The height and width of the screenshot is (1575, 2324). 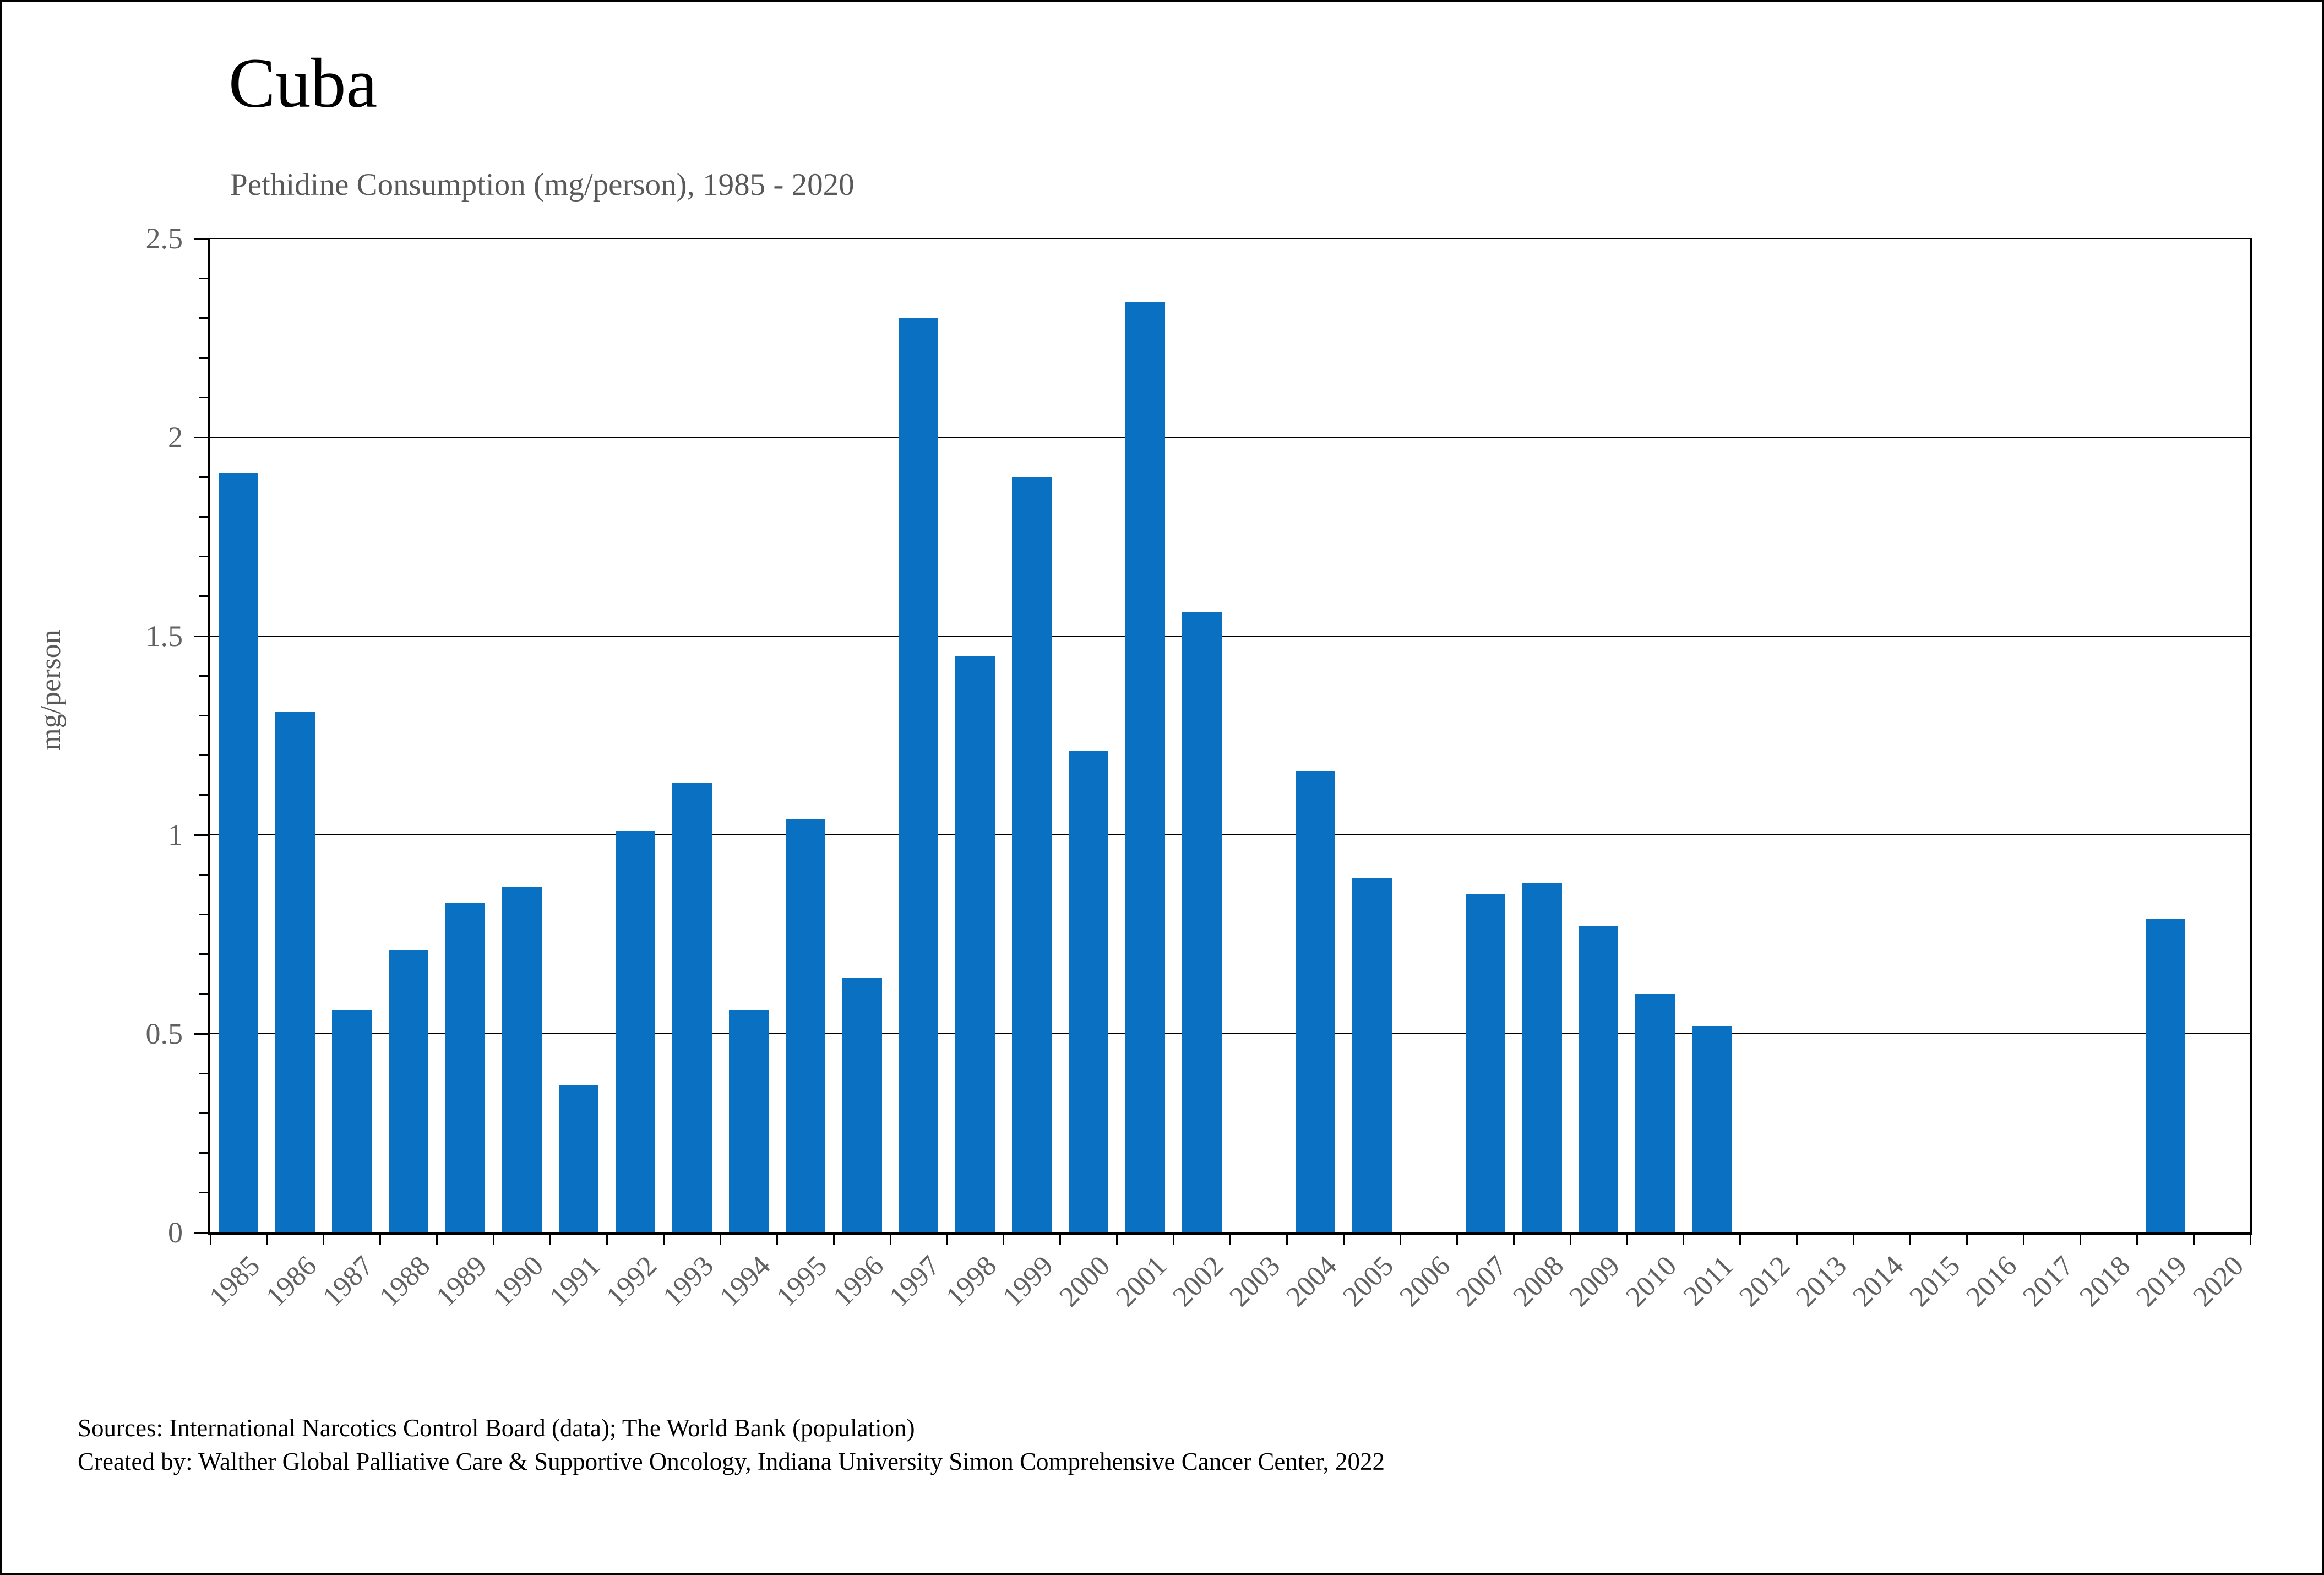 I want to click on x-label-text-2000: 2000, so click(x=1085, y=1281).